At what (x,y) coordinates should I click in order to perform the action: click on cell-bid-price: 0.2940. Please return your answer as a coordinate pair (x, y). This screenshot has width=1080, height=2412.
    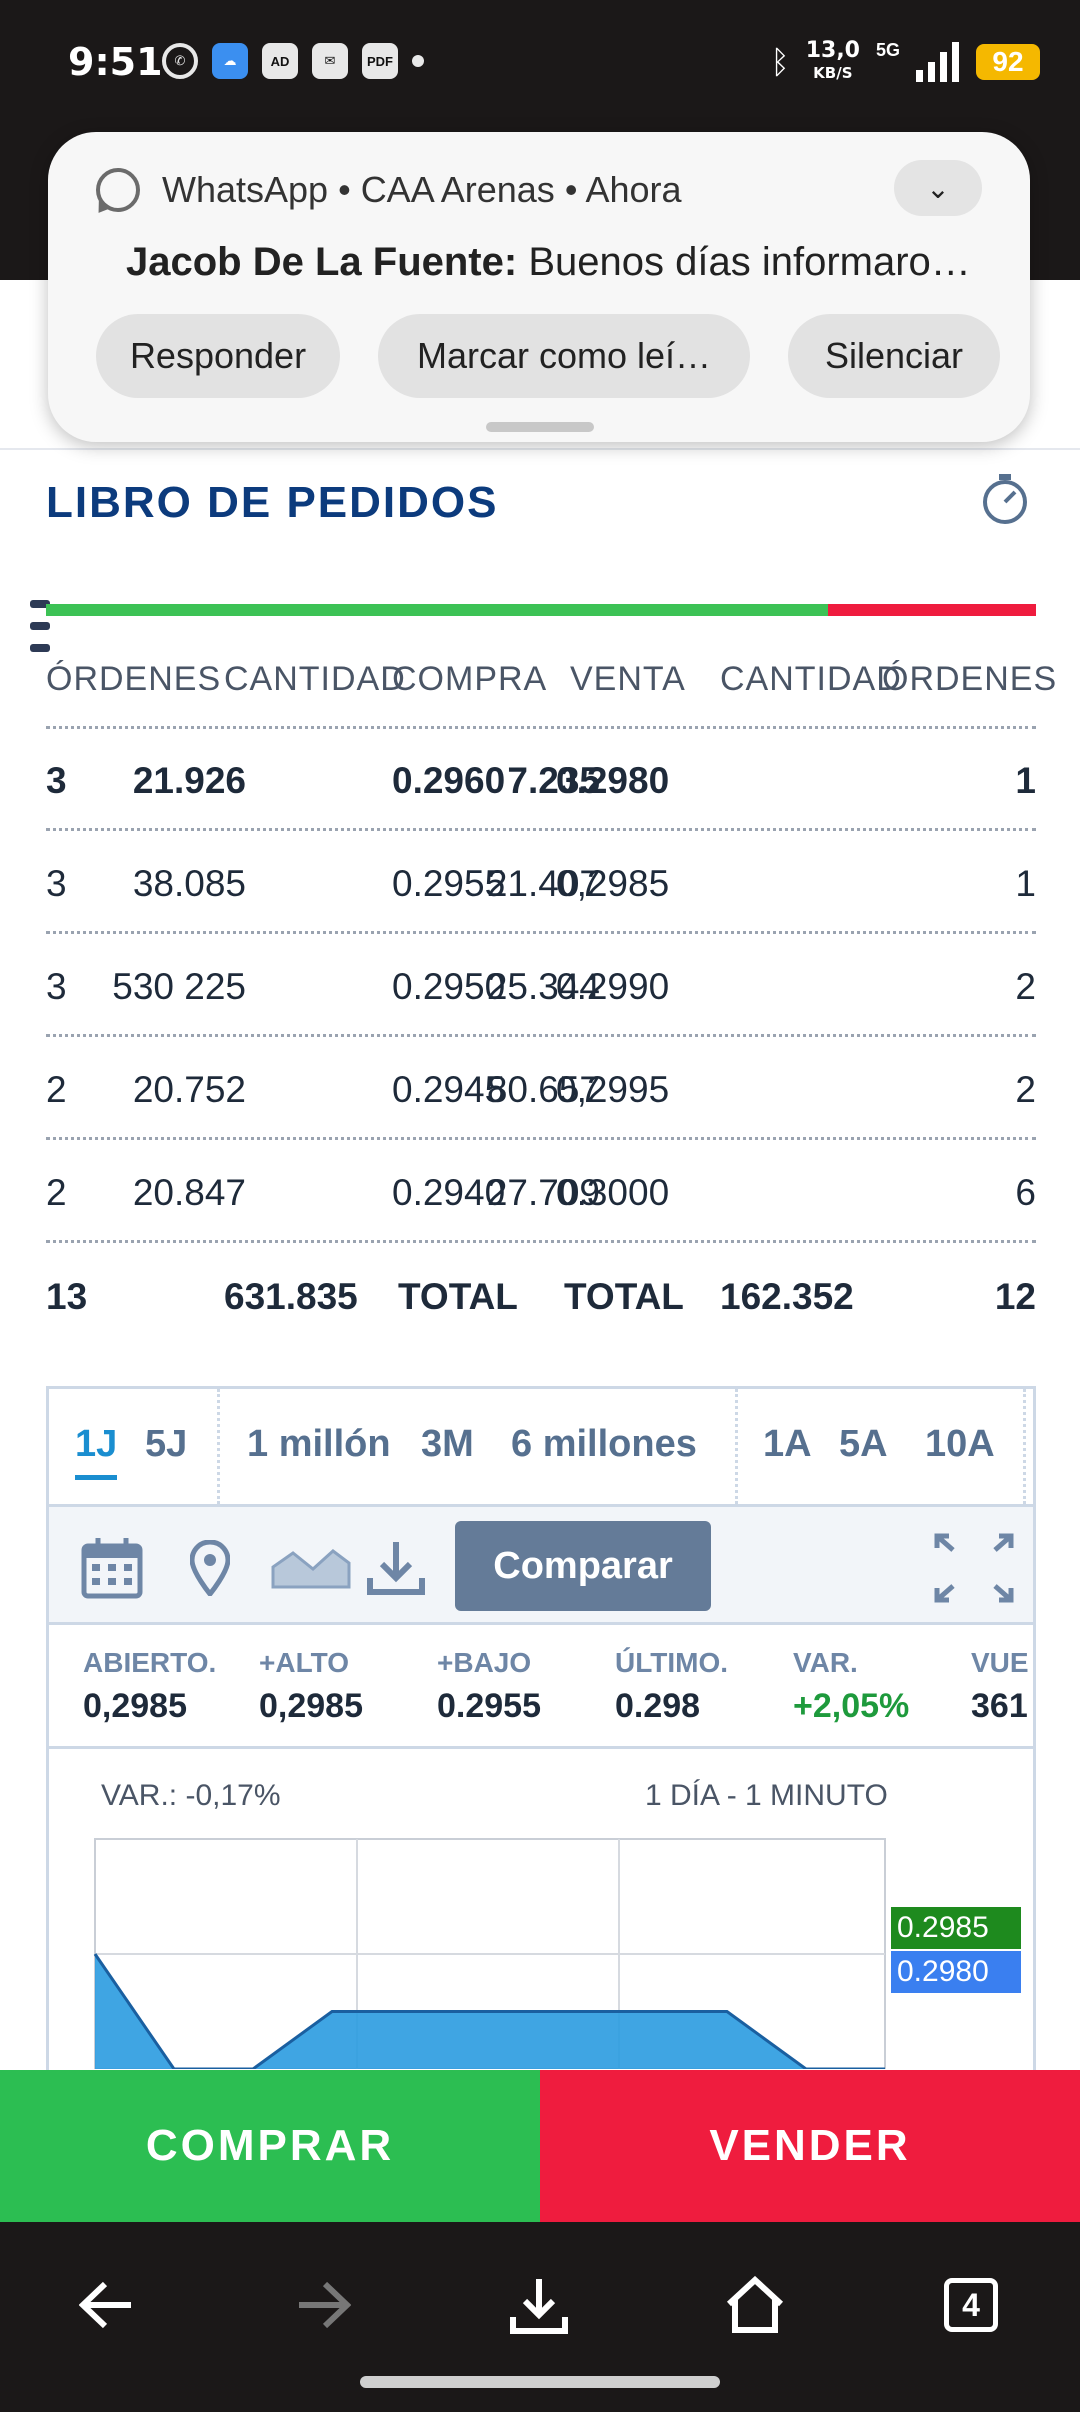
    Looking at the image, I should click on (449, 1192).